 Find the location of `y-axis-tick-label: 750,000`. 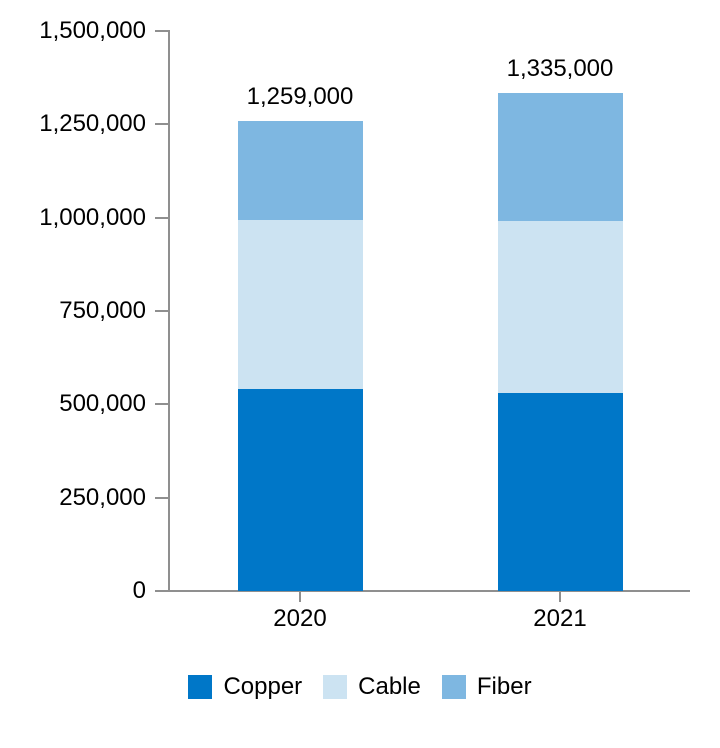

y-axis-tick-label: 750,000 is located at coordinates (102, 310).